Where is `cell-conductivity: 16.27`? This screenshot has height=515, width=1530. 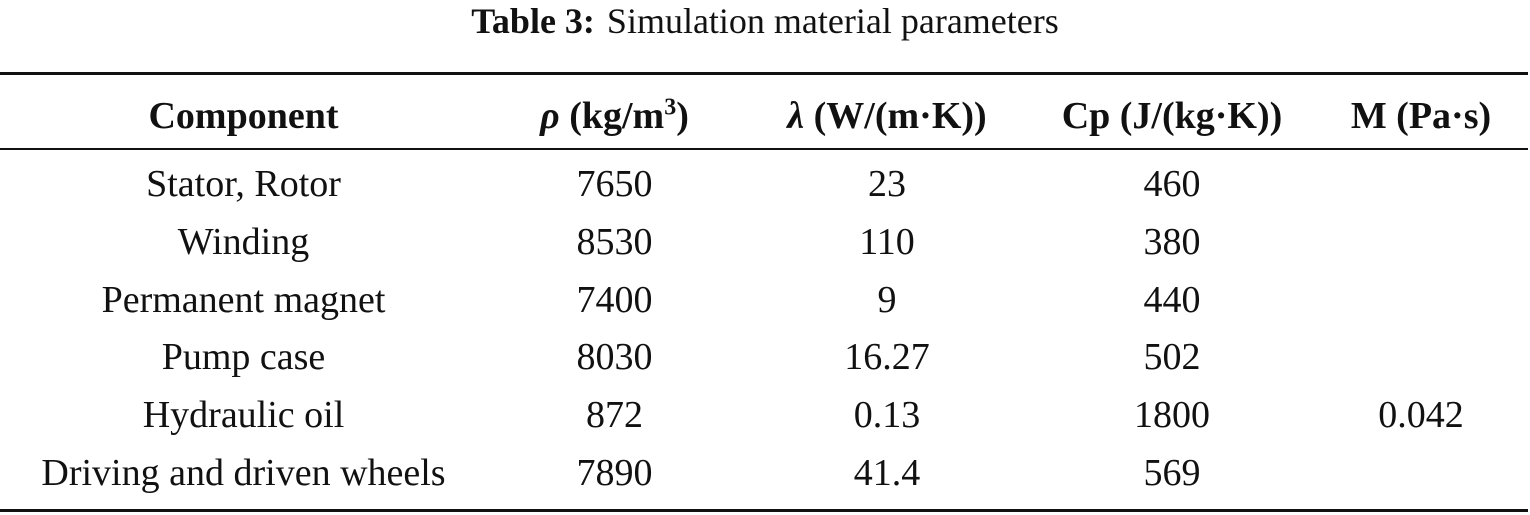 cell-conductivity: 16.27 is located at coordinates (887, 357).